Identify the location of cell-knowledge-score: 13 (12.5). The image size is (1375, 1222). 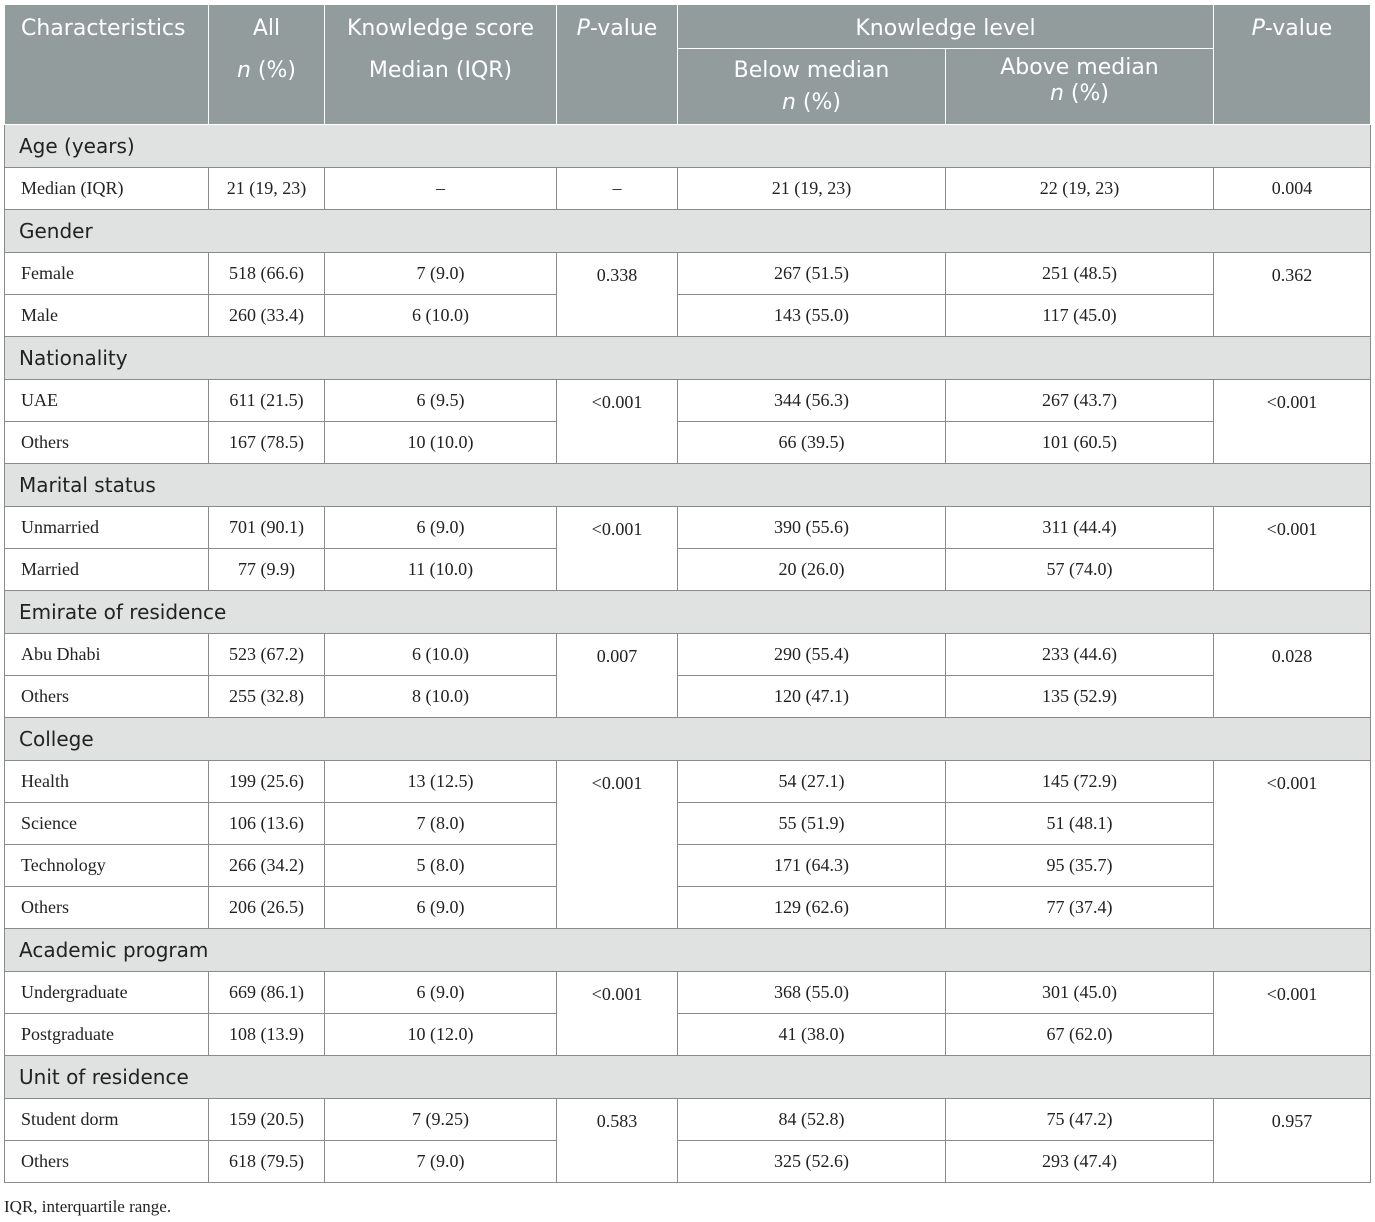
(440, 781).